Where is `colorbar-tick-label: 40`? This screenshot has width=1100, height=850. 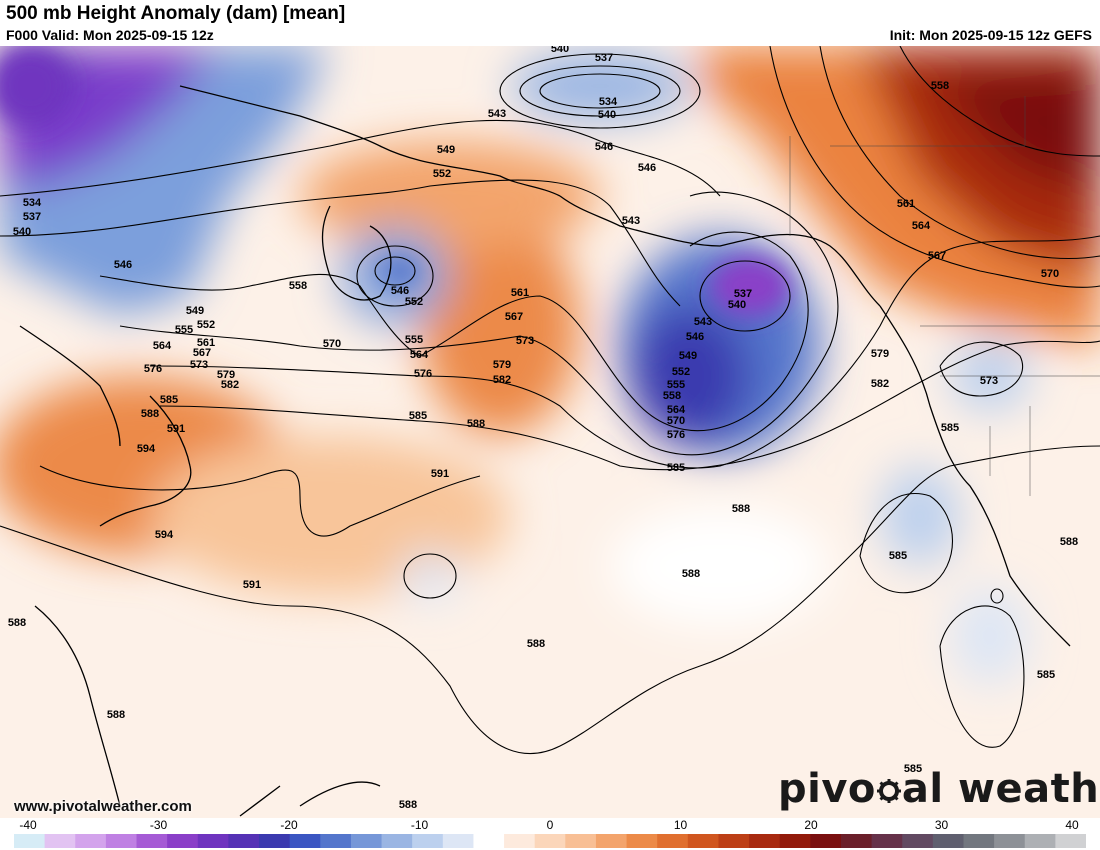 colorbar-tick-label: 40 is located at coordinates (1072, 825).